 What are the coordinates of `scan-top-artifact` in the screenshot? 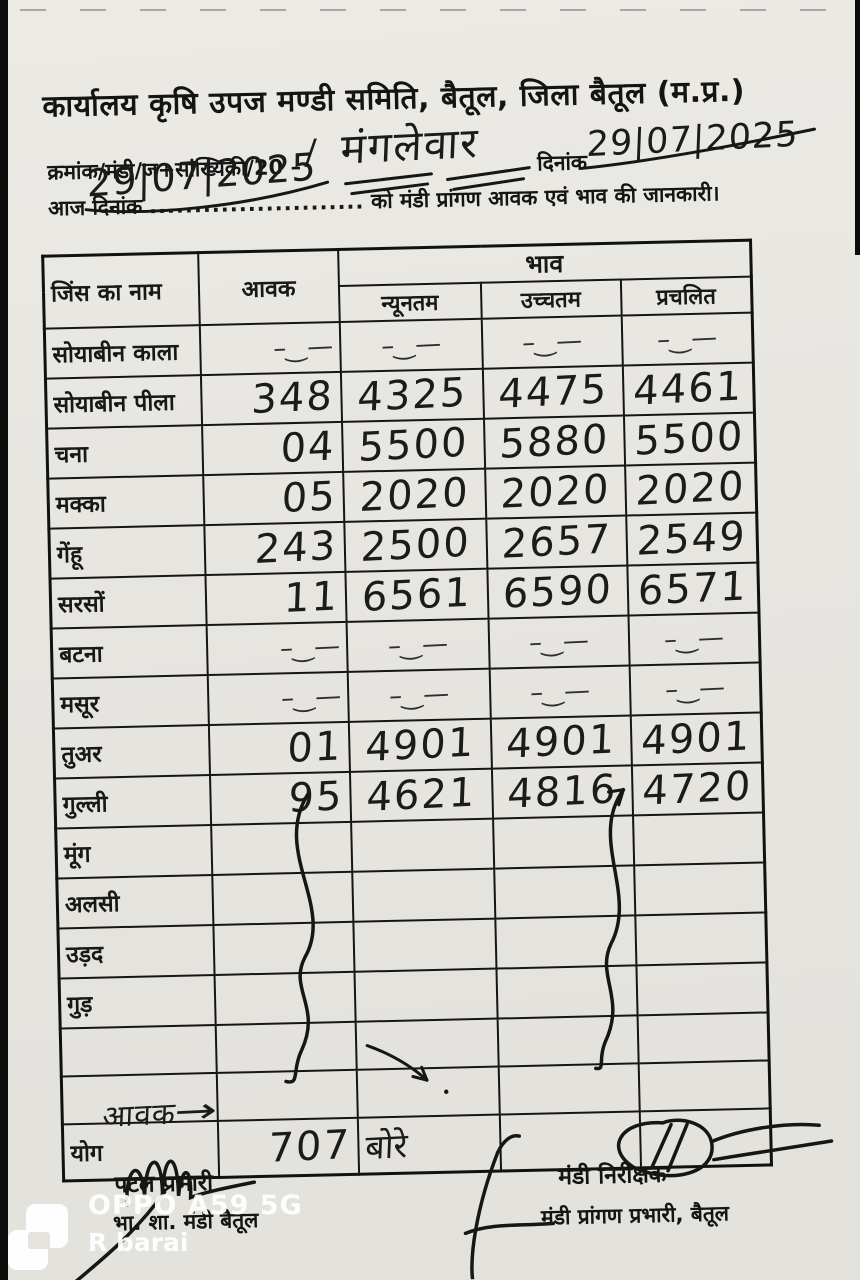 It's located at (430, 10).